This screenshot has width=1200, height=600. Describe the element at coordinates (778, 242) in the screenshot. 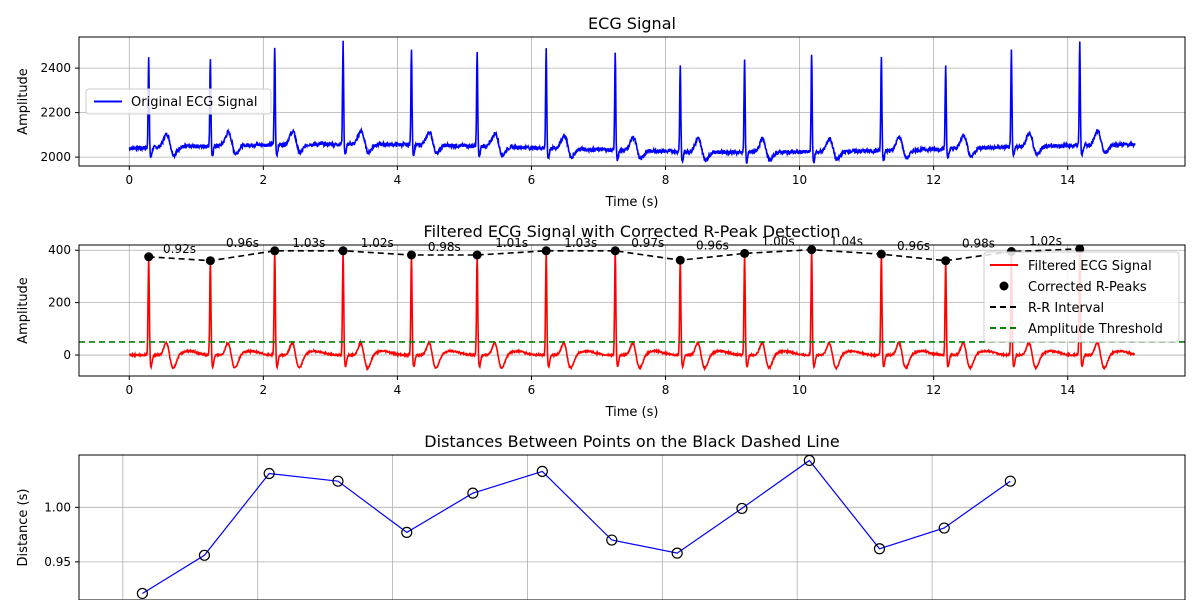

I see `rr-interval-annotation: 1.00s` at that location.